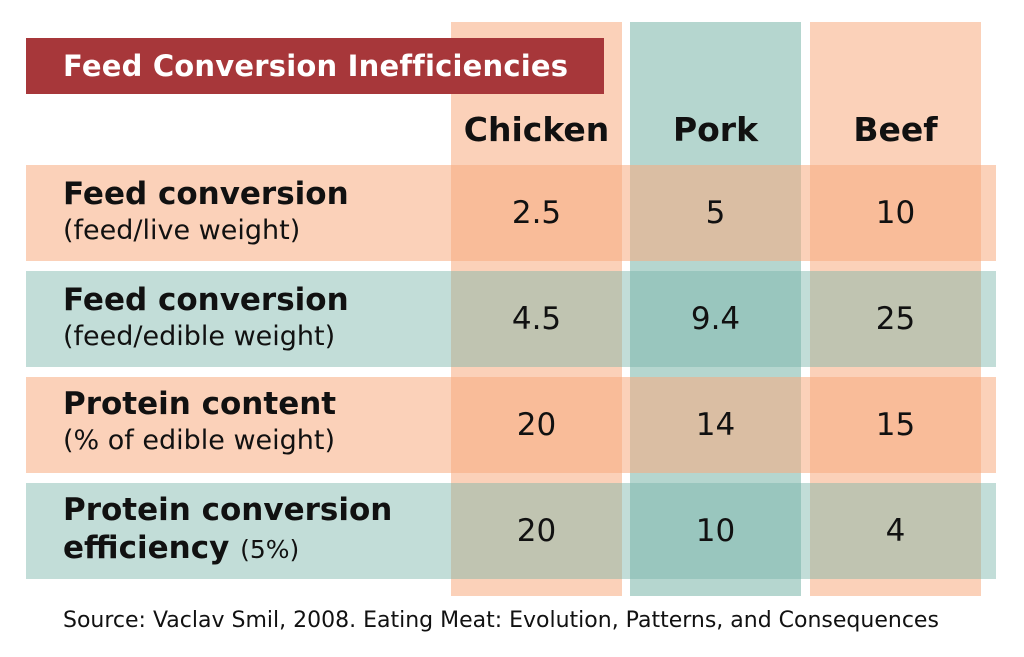 The width and height of the screenshot is (1024, 657). What do you see at coordinates (895, 319) in the screenshot?
I see `cell-feed-edible-beef: 25` at bounding box center [895, 319].